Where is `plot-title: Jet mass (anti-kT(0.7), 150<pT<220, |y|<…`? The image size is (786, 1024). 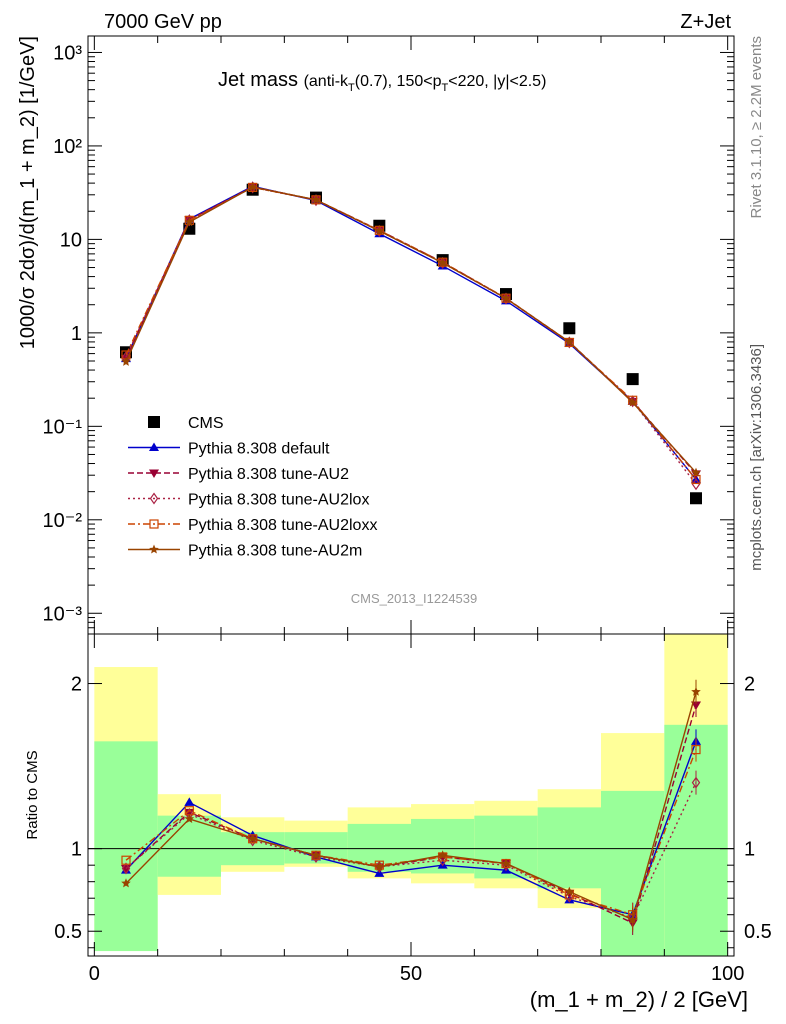 plot-title: Jet mass (anti-kT(0.7), 150<pT<220, |y|<… is located at coordinates (382, 81).